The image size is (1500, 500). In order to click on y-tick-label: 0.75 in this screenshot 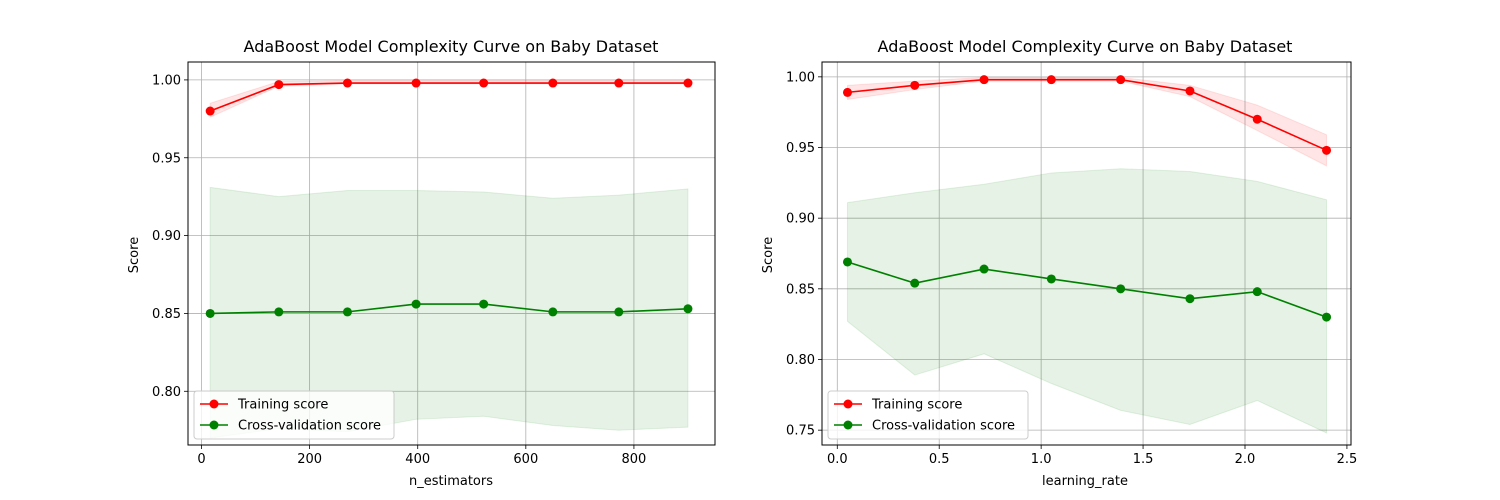, I will do `click(800, 431)`.